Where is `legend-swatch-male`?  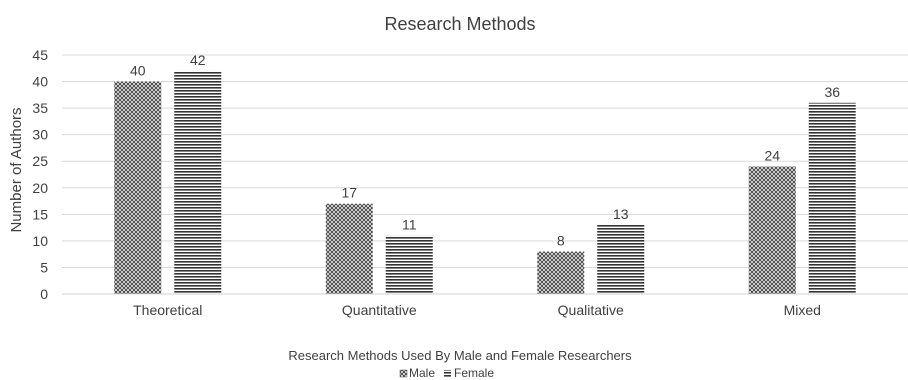 legend-swatch-male is located at coordinates (403, 373).